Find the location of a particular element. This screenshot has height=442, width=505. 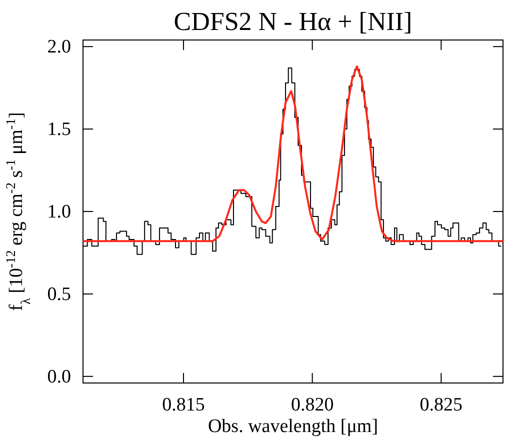

x-tick-label: 0.825 is located at coordinates (441, 405).